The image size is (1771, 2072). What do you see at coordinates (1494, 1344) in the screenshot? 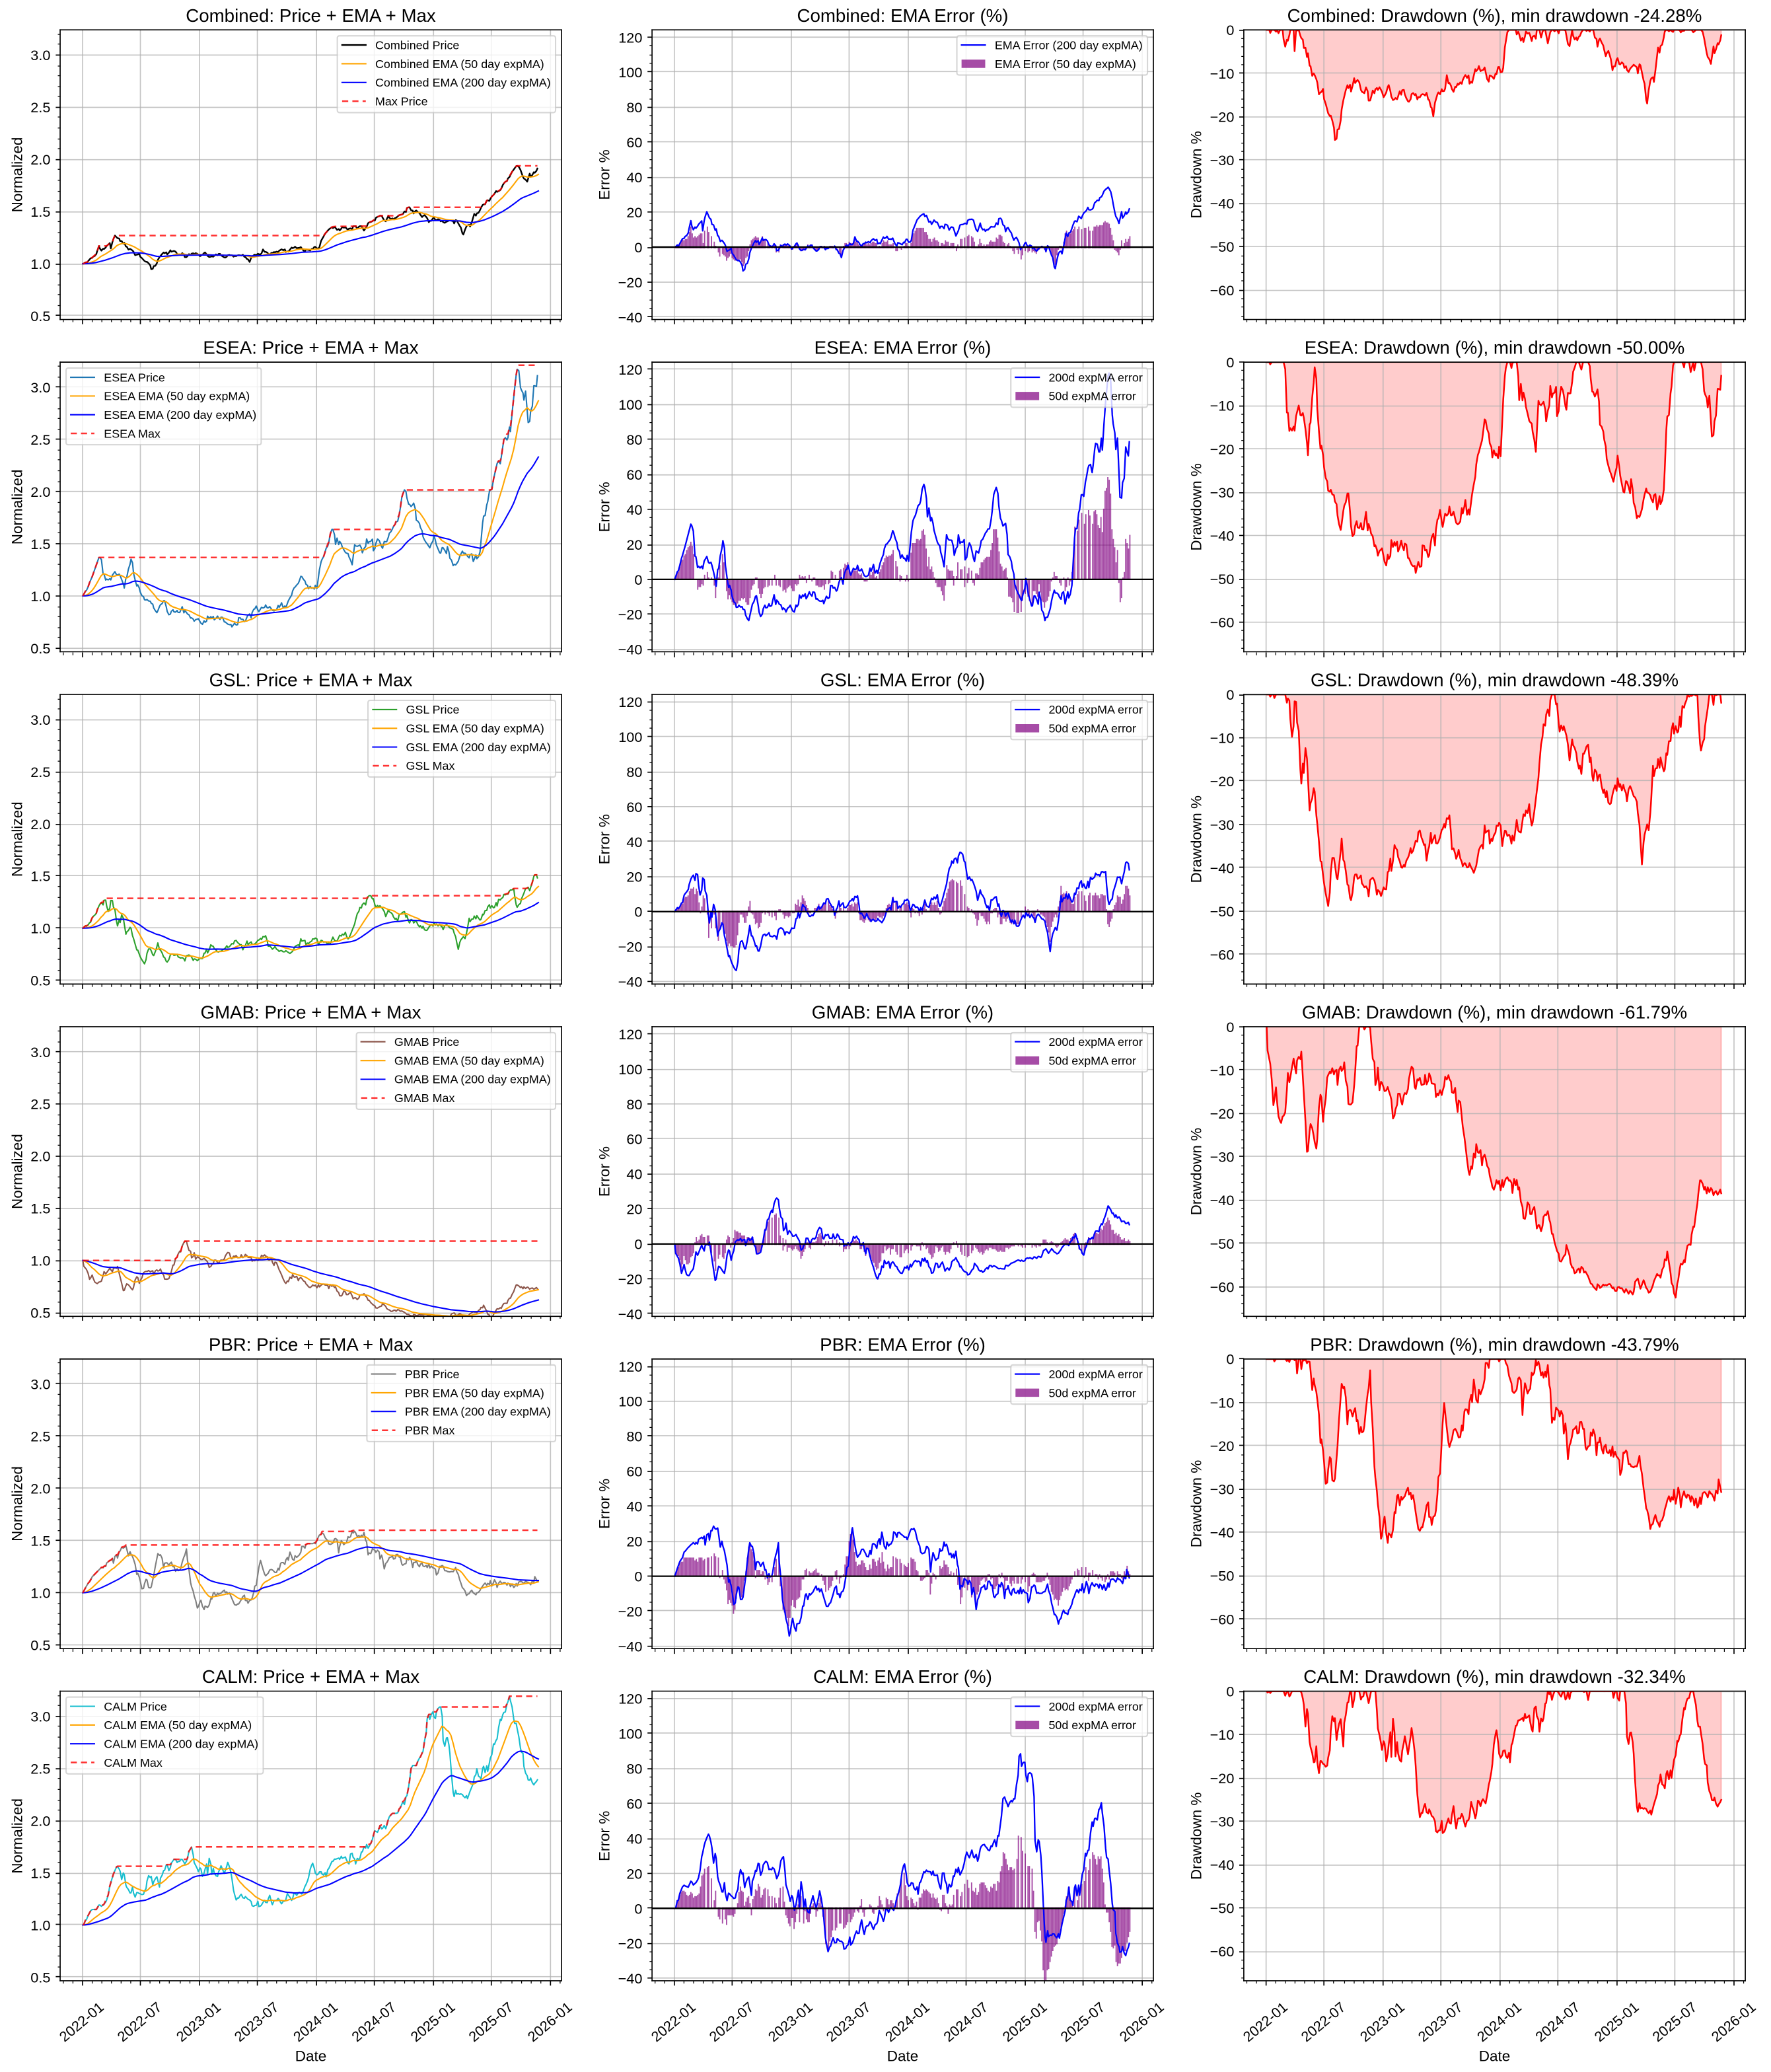
I see `svg-text:PBR: Drawdown (%), min drawdow: PBR: Drawdown (%), min drawdown -43.79%` at bounding box center [1494, 1344].